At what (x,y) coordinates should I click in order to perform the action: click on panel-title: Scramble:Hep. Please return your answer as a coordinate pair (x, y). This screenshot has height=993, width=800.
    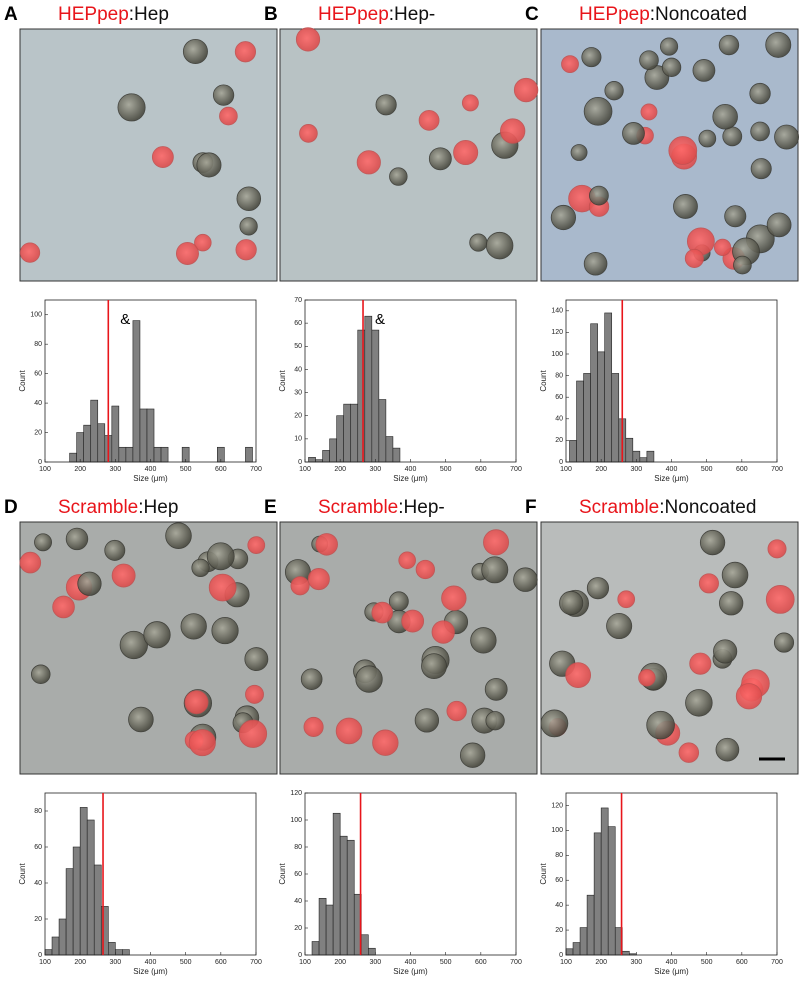
    Looking at the image, I should click on (118, 507).